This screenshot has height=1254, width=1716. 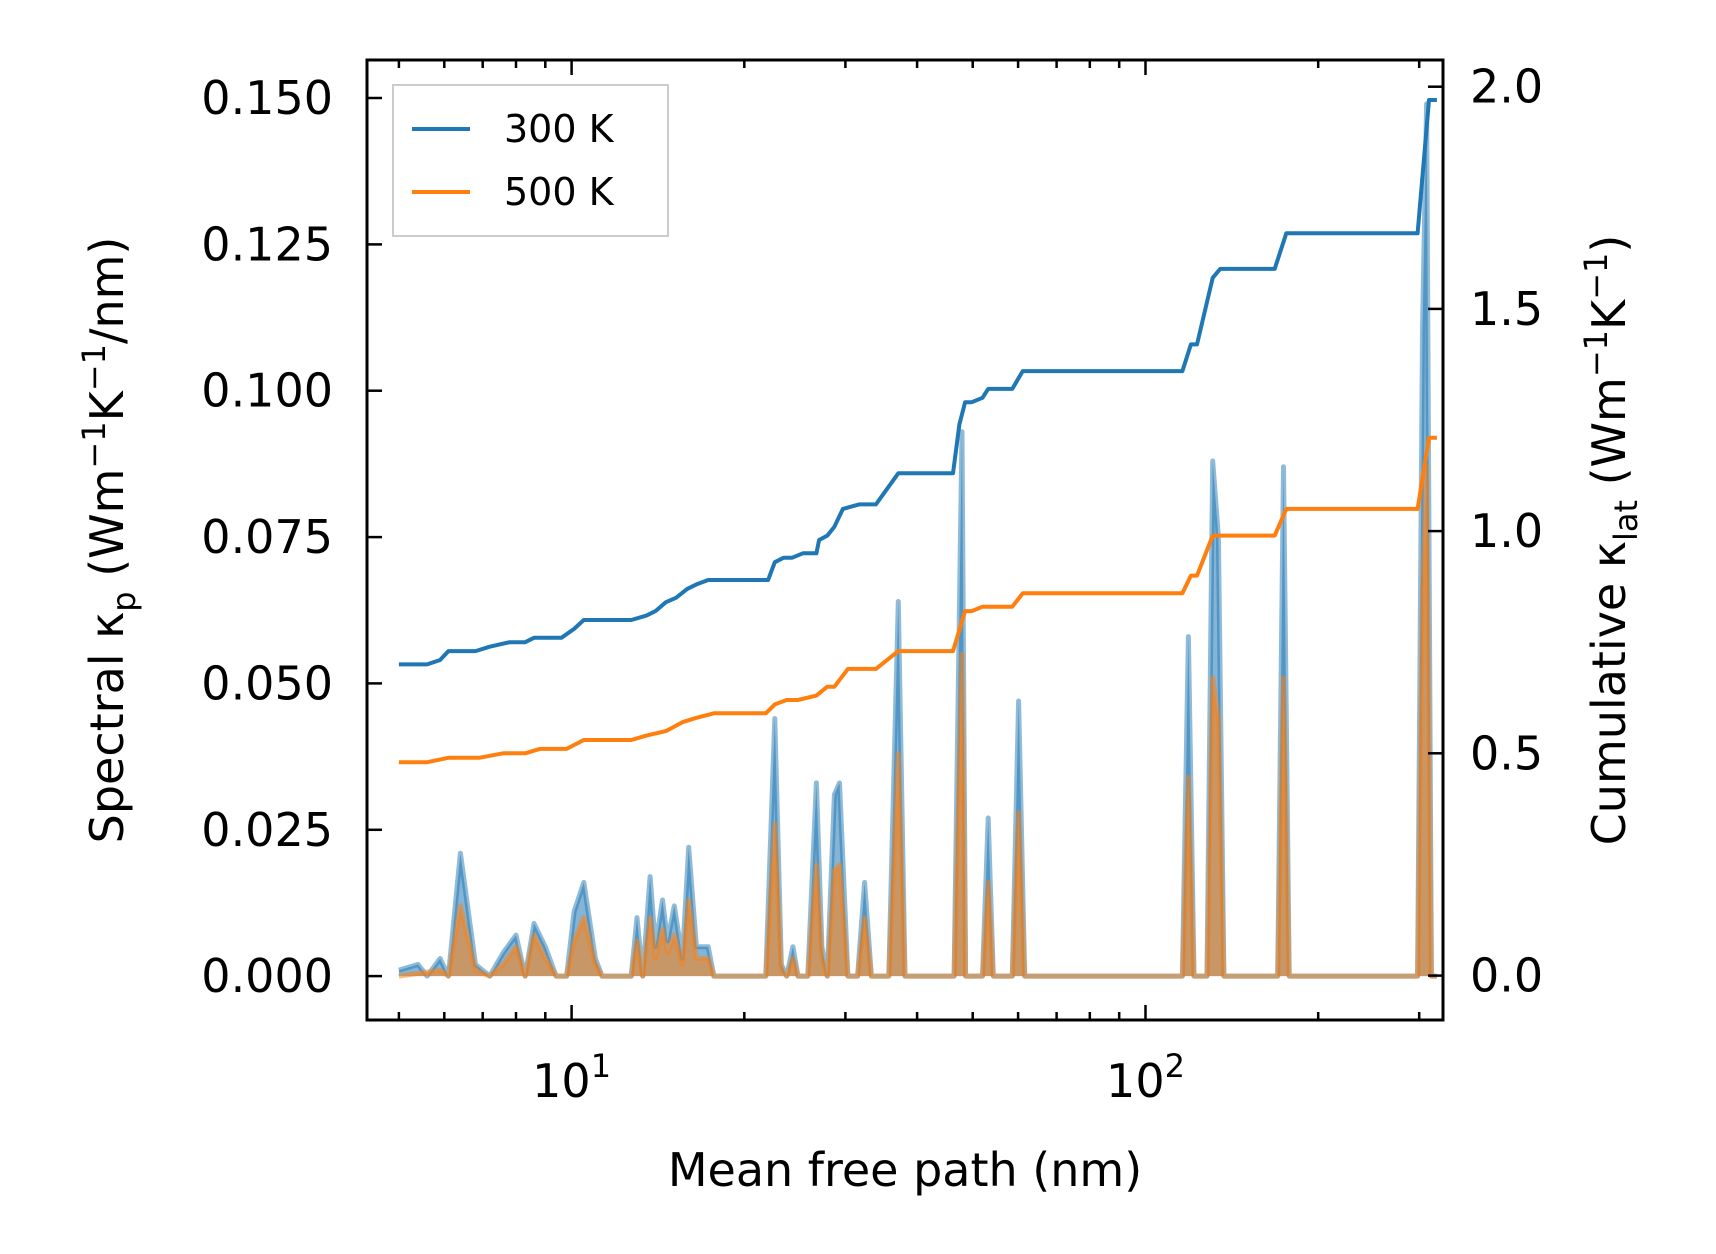 What do you see at coordinates (1596, 276) in the screenshot?
I see `y-right-label-exp2: −1` at bounding box center [1596, 276].